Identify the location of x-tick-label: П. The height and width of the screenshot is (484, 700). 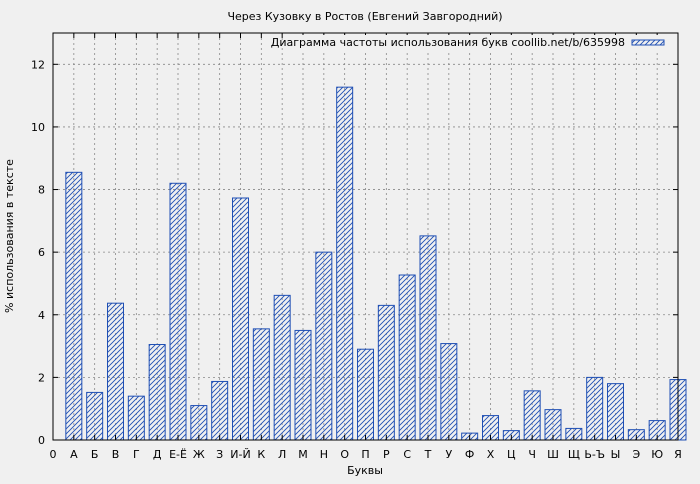
(365, 454).